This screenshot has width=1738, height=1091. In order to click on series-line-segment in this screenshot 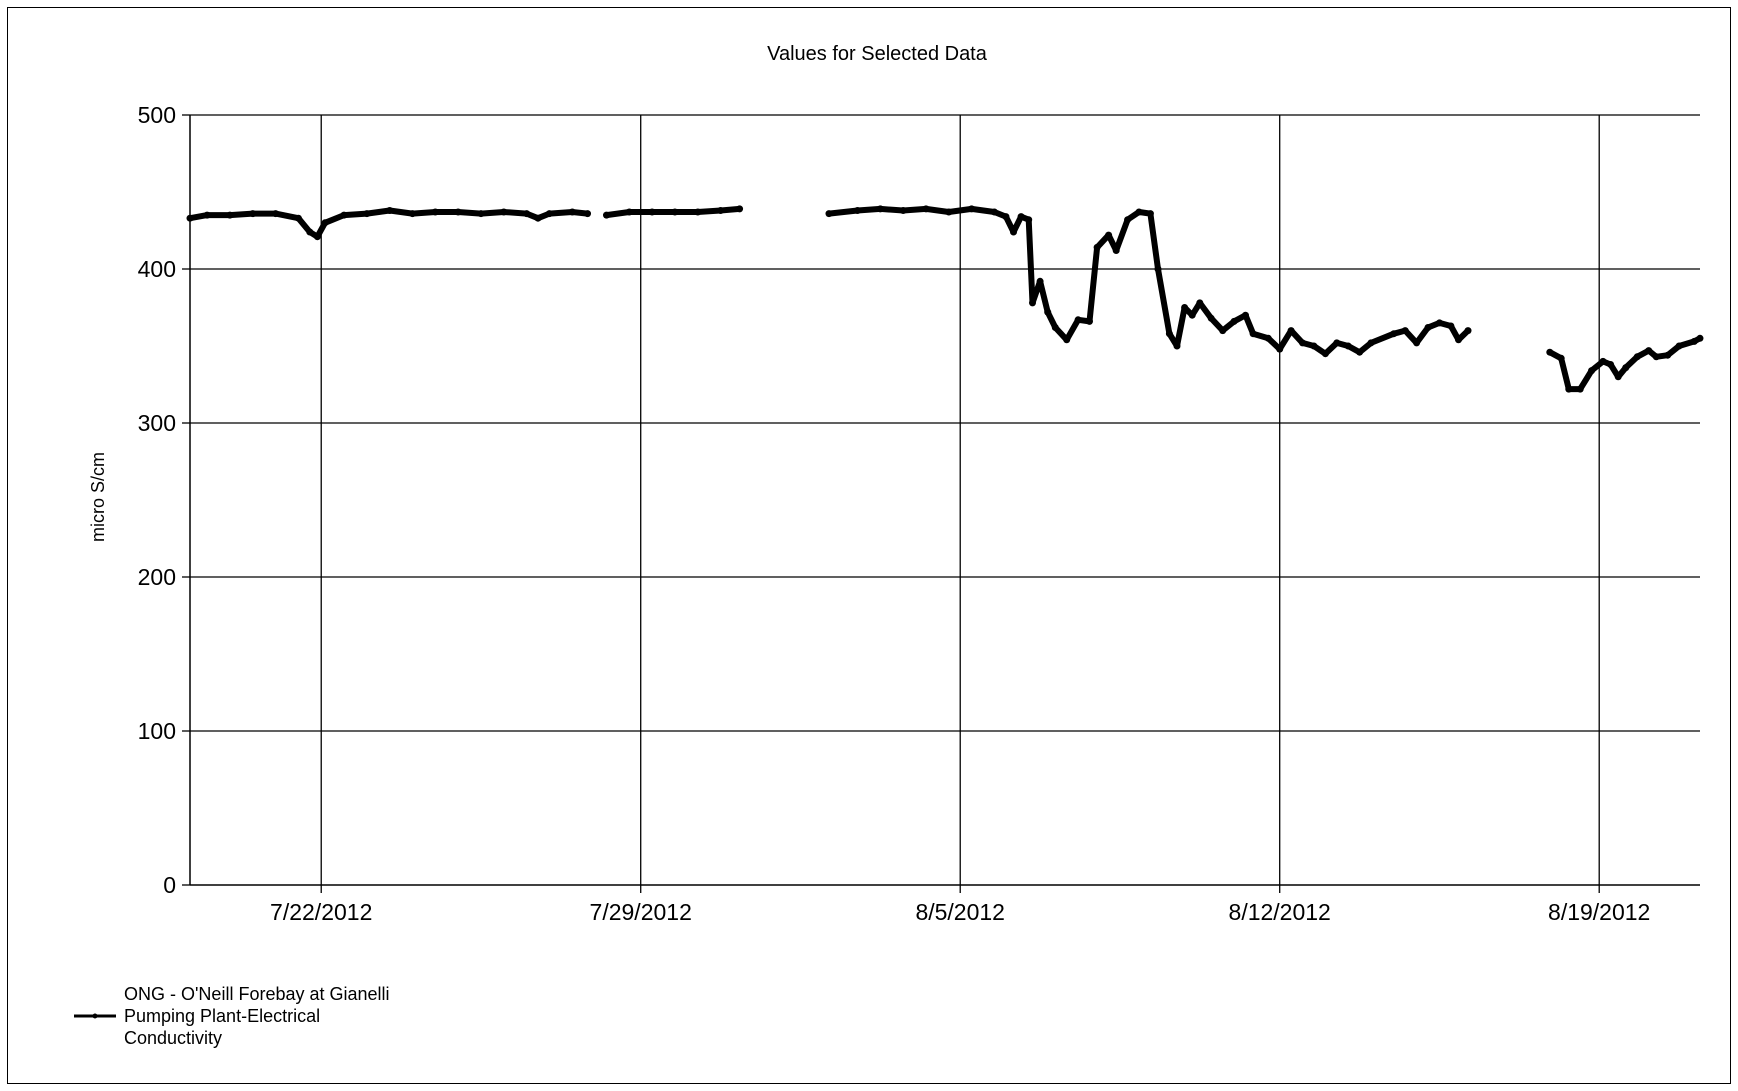, I will do `click(389, 223)`.